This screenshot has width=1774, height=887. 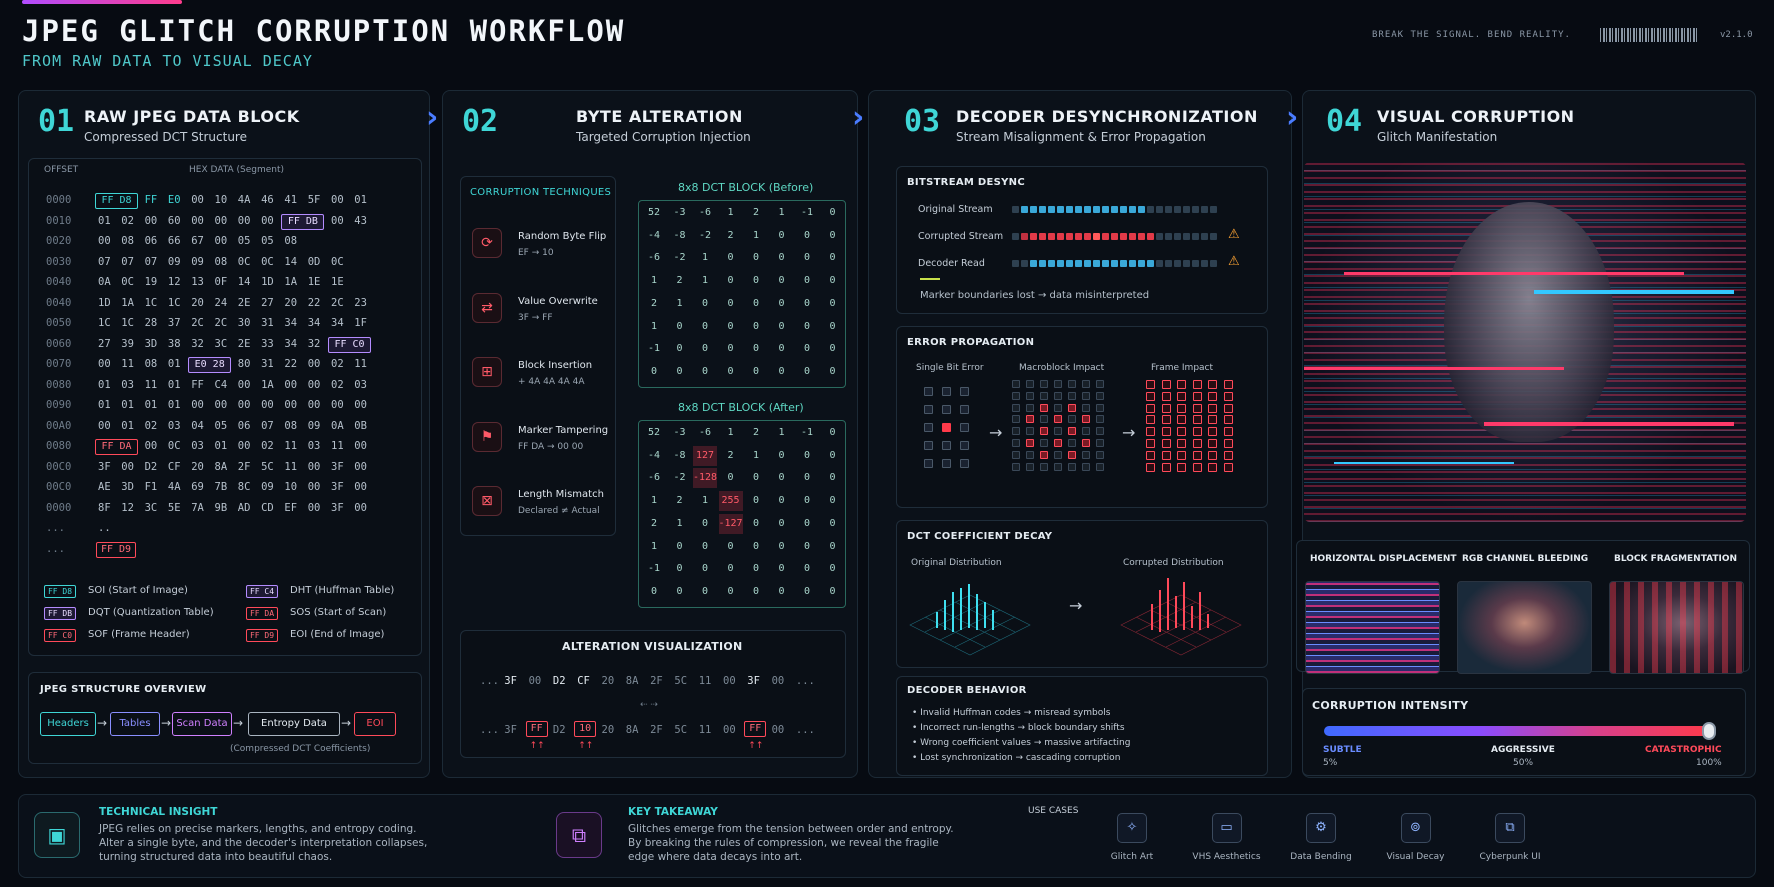 I want to click on step-title: VISUAL CORRUPTION, so click(x=1476, y=116).